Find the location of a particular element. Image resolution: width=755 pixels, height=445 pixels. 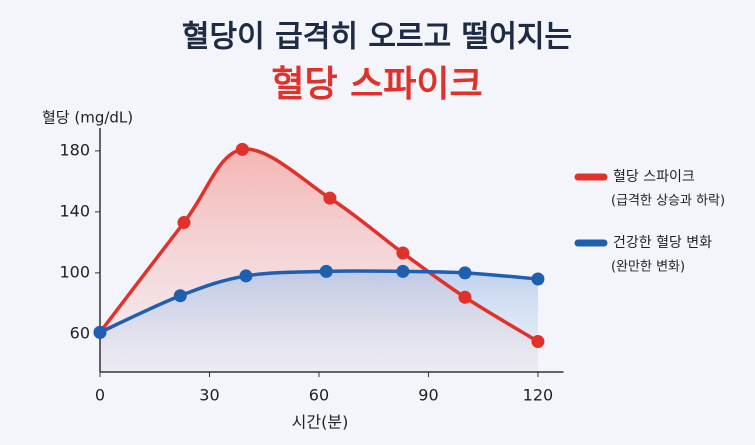

chart-subtitle: 혈당 스파이크 is located at coordinates (376, 84).